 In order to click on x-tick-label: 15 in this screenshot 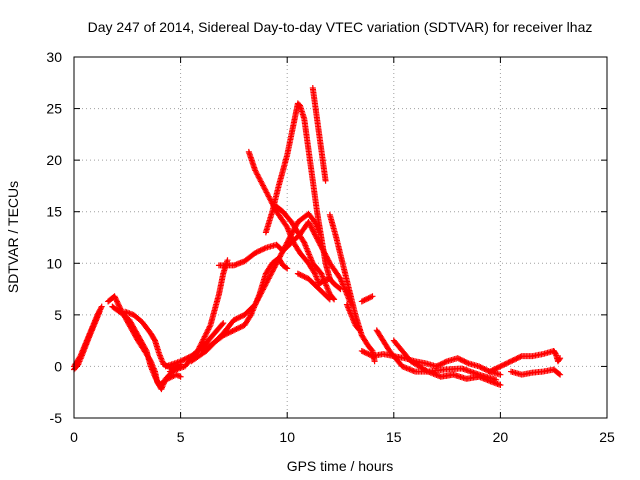, I will do `click(394, 437)`.